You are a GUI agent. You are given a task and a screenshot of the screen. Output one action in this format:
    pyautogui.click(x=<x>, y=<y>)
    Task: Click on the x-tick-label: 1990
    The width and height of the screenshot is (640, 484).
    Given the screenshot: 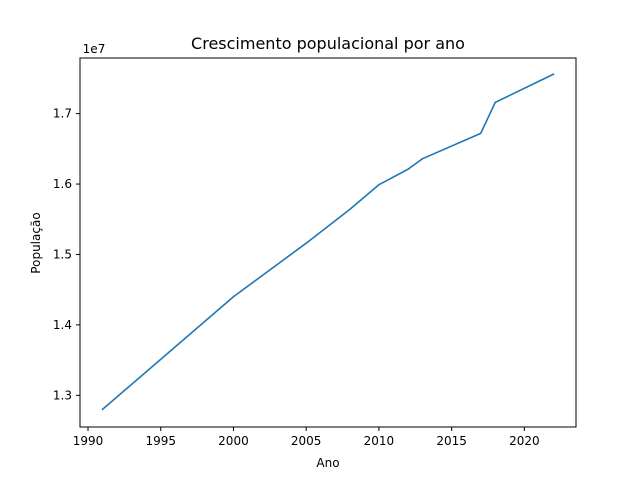 What is the action you would take?
    pyautogui.click(x=88, y=441)
    